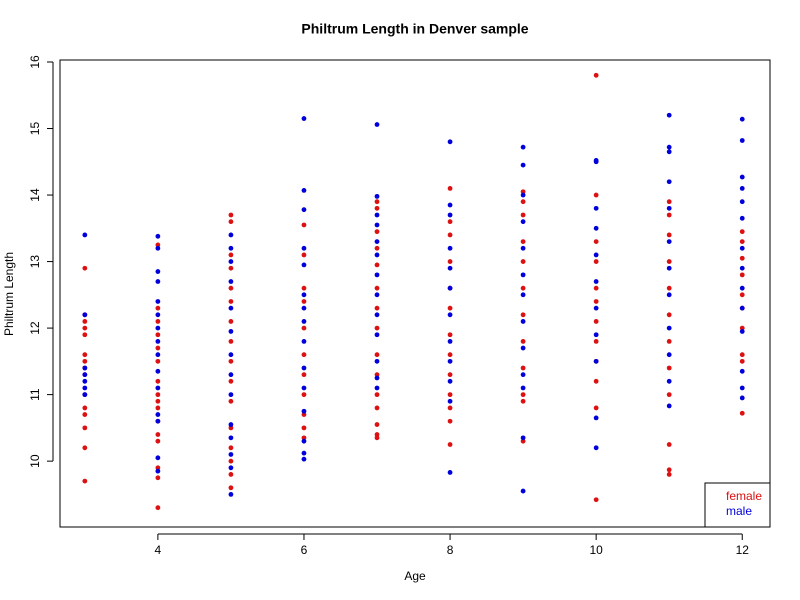 This screenshot has width=800, height=600. What do you see at coordinates (35, 62) in the screenshot?
I see `y-tick-label: 16` at bounding box center [35, 62].